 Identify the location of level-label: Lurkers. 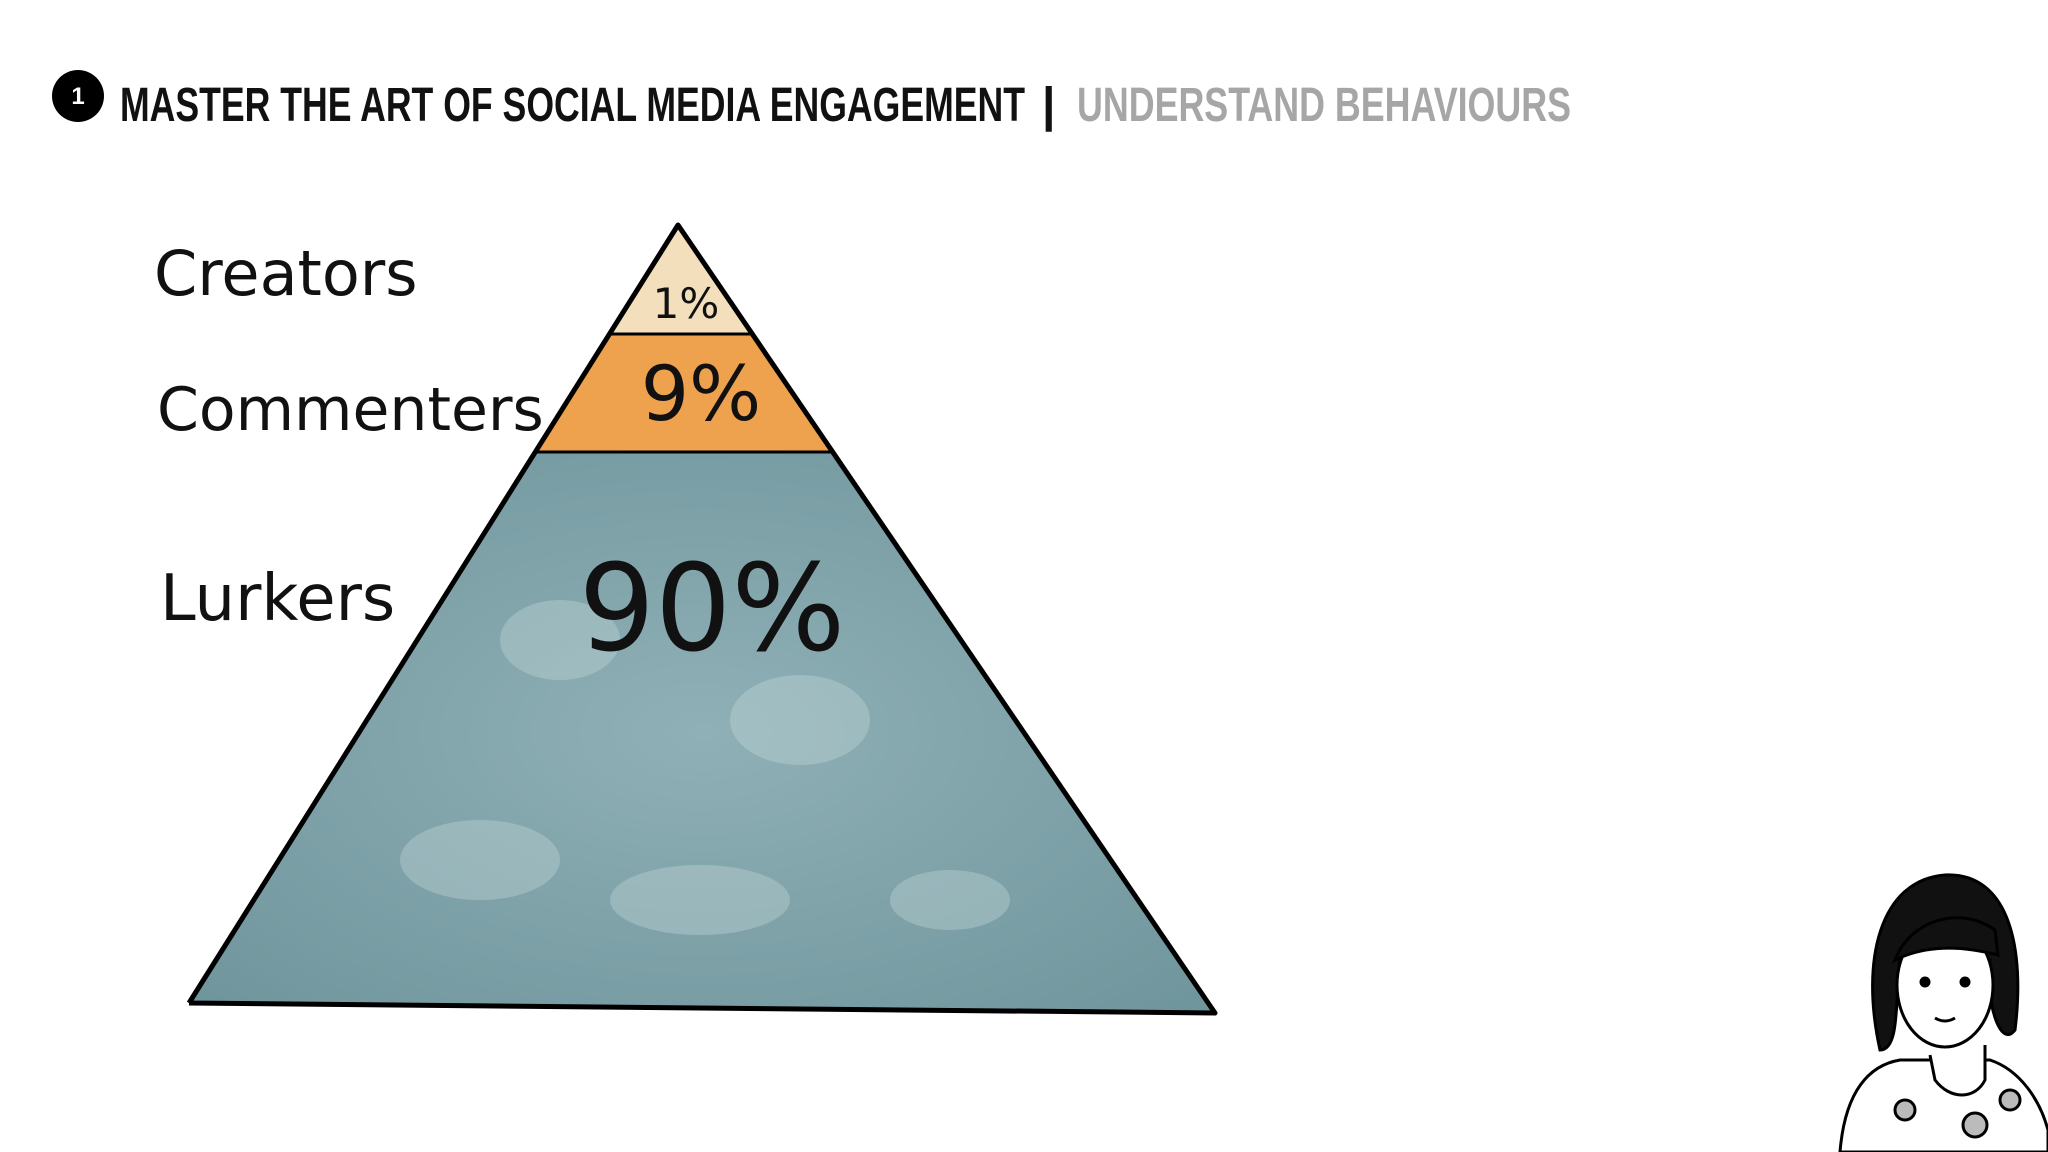
(277, 599).